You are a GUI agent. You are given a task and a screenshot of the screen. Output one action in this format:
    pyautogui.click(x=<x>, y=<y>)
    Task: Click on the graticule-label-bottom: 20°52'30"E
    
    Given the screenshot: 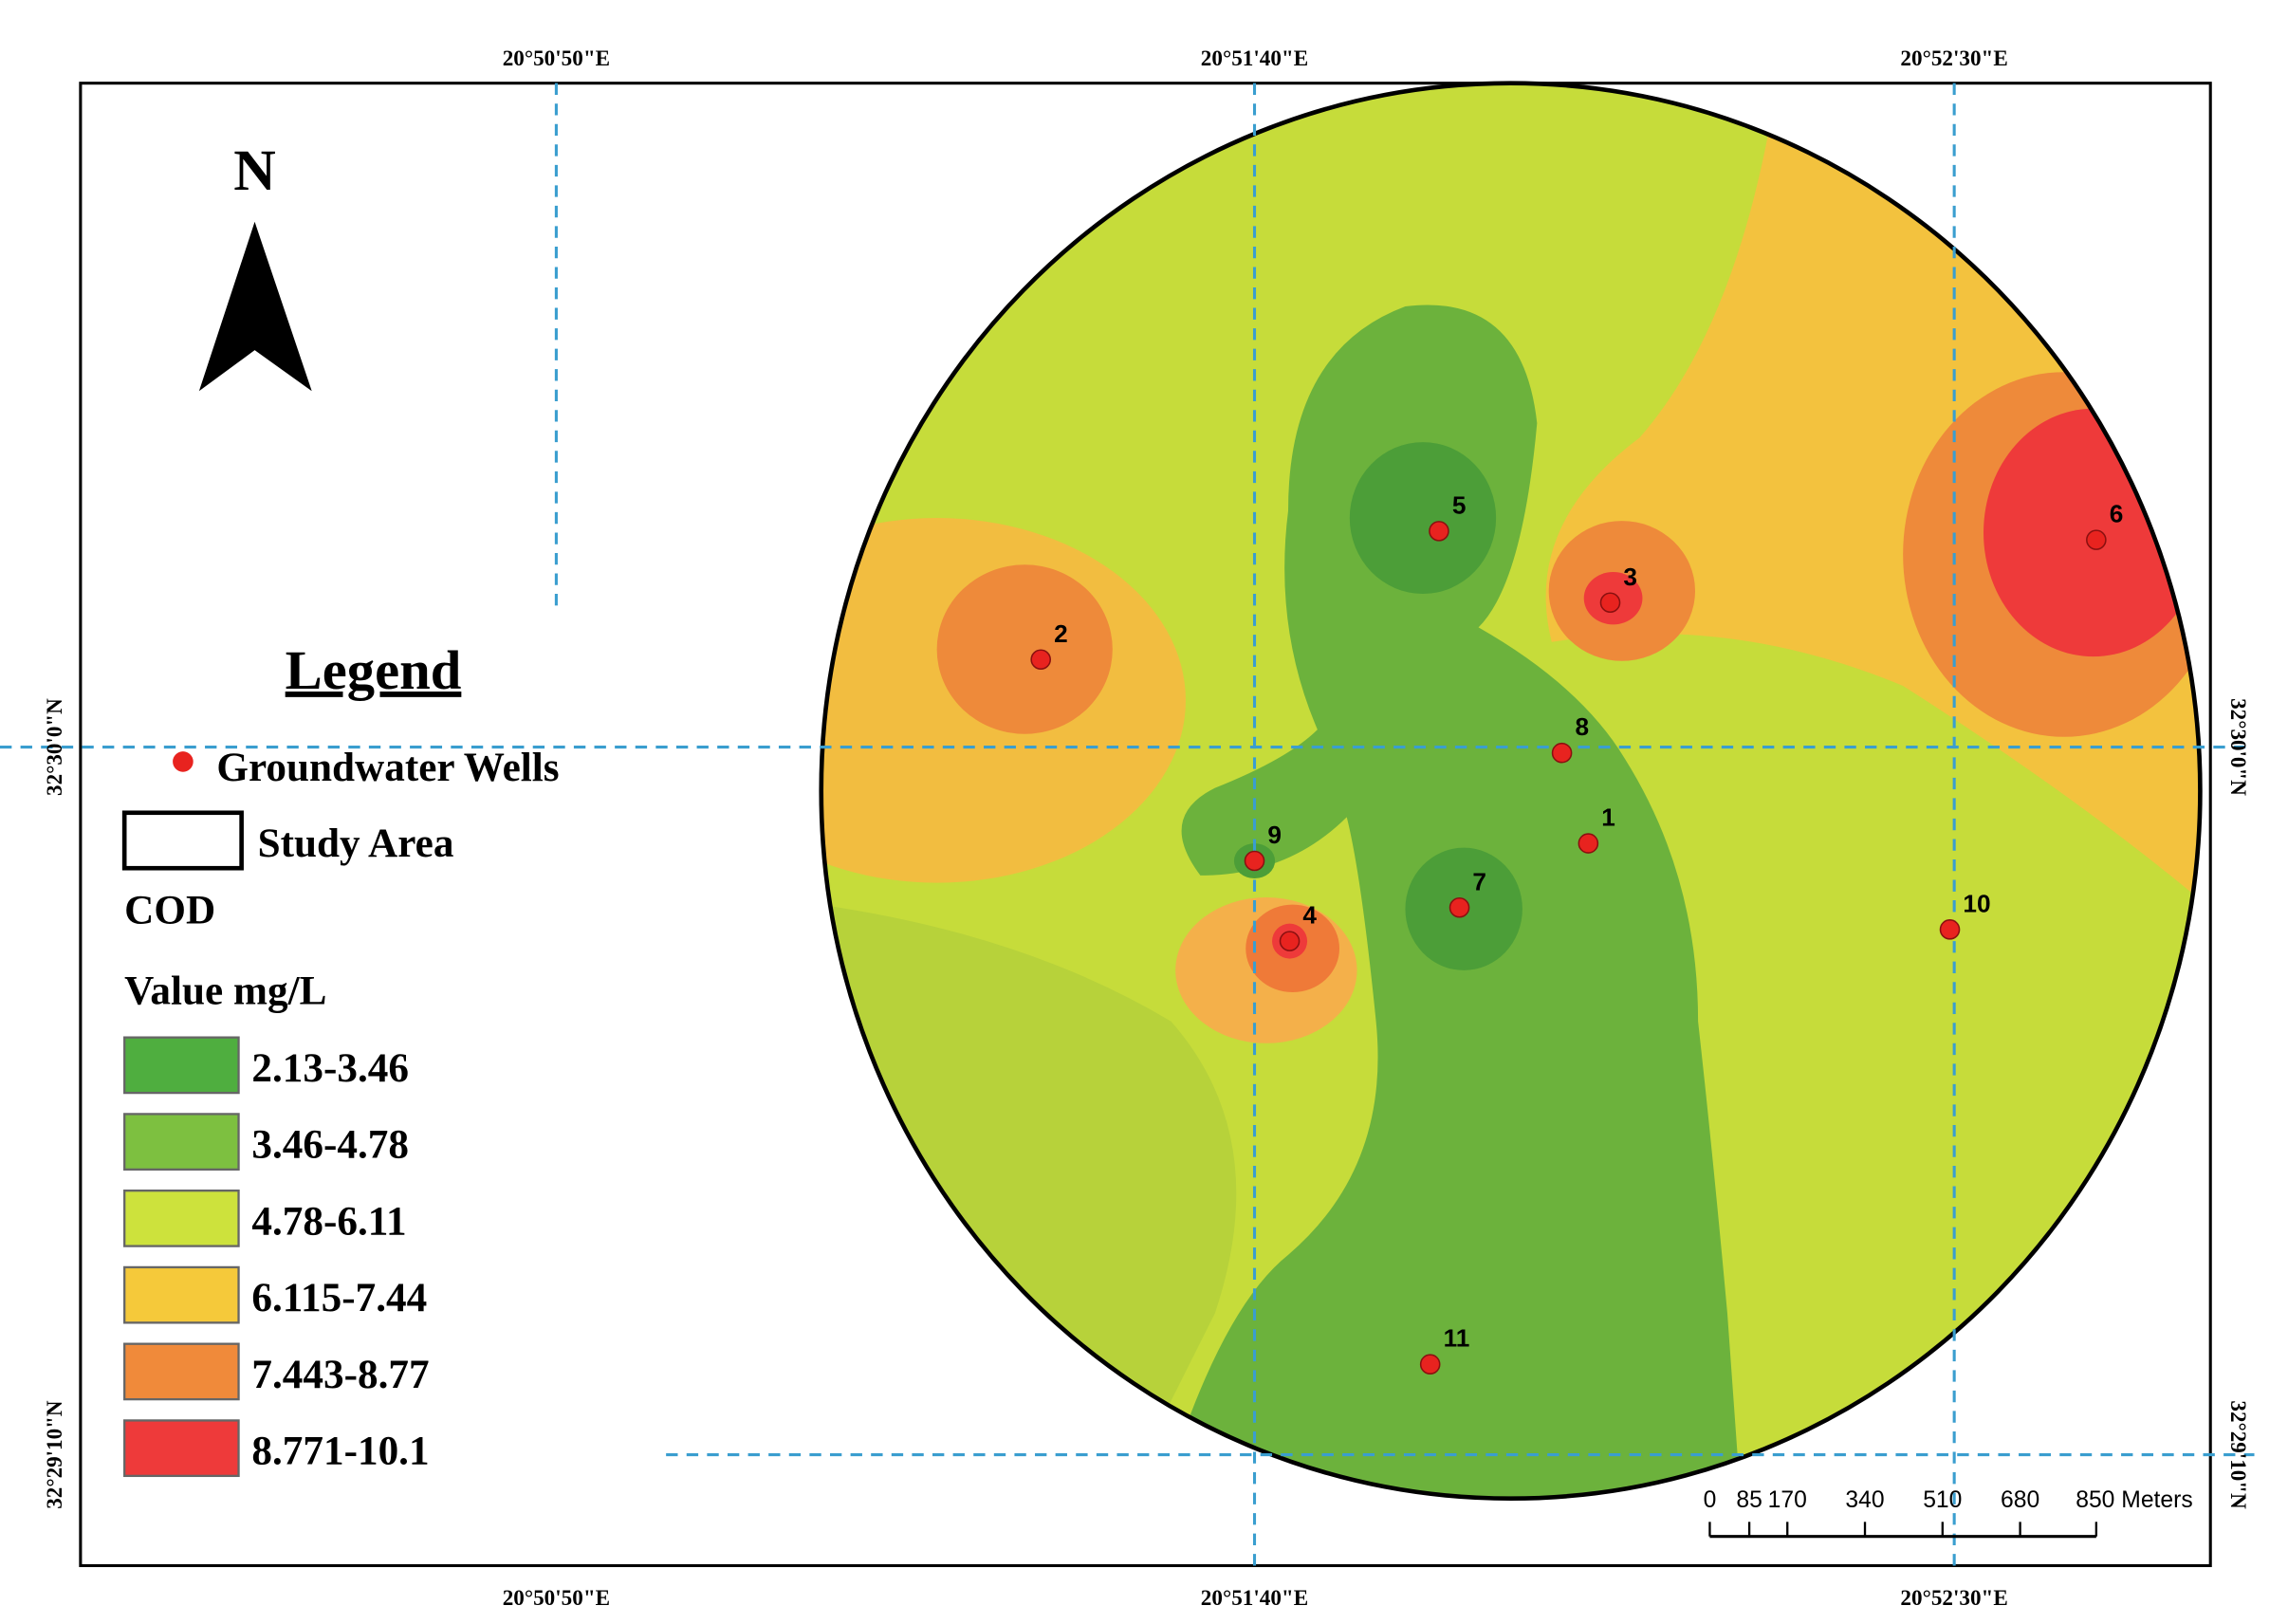 What is the action you would take?
    pyautogui.click(x=1953, y=1598)
    